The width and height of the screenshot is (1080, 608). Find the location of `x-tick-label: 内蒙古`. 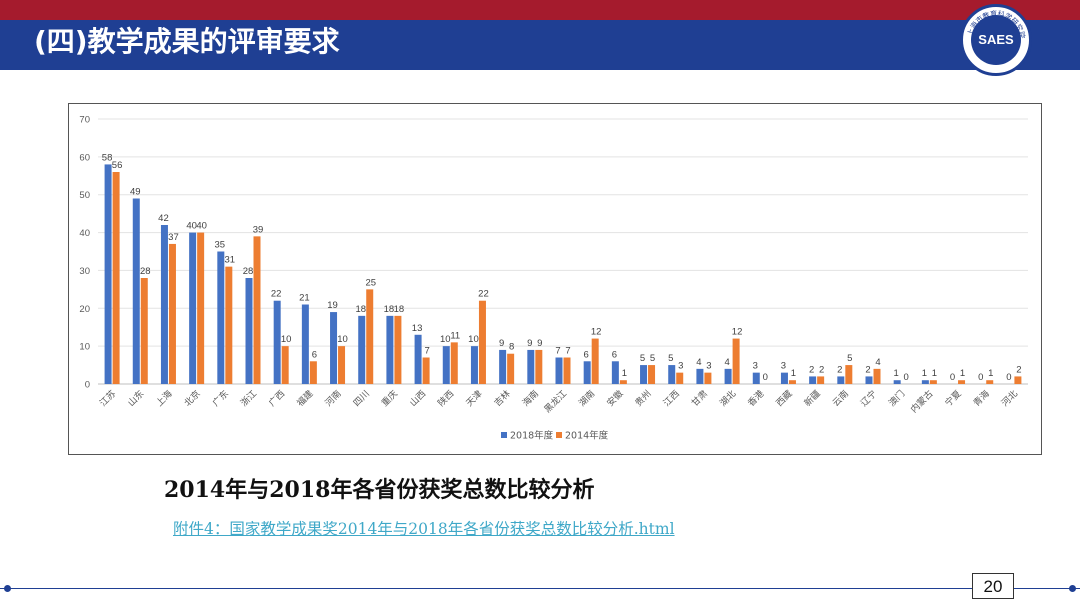

x-tick-label: 内蒙古 is located at coordinates (922, 402).